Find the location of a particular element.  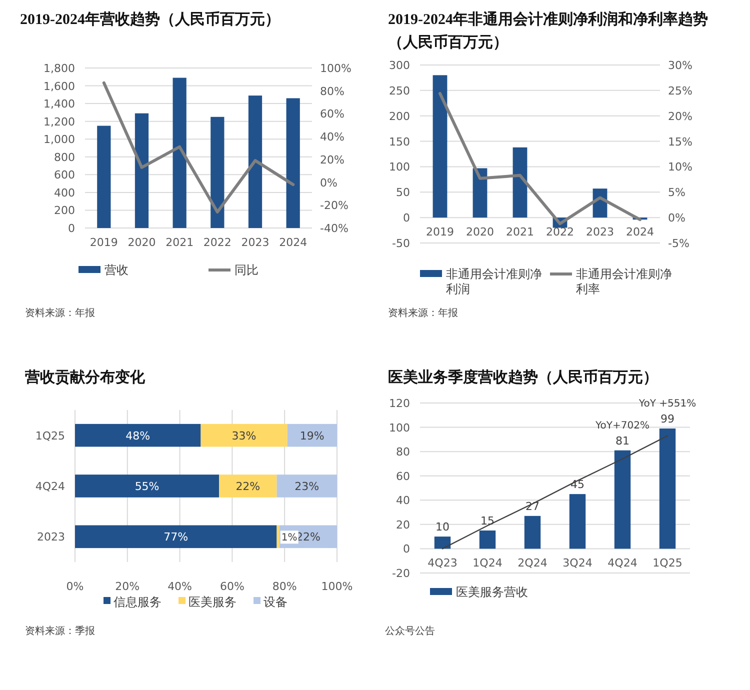

x-tick-label: 1Q24 is located at coordinates (487, 563).